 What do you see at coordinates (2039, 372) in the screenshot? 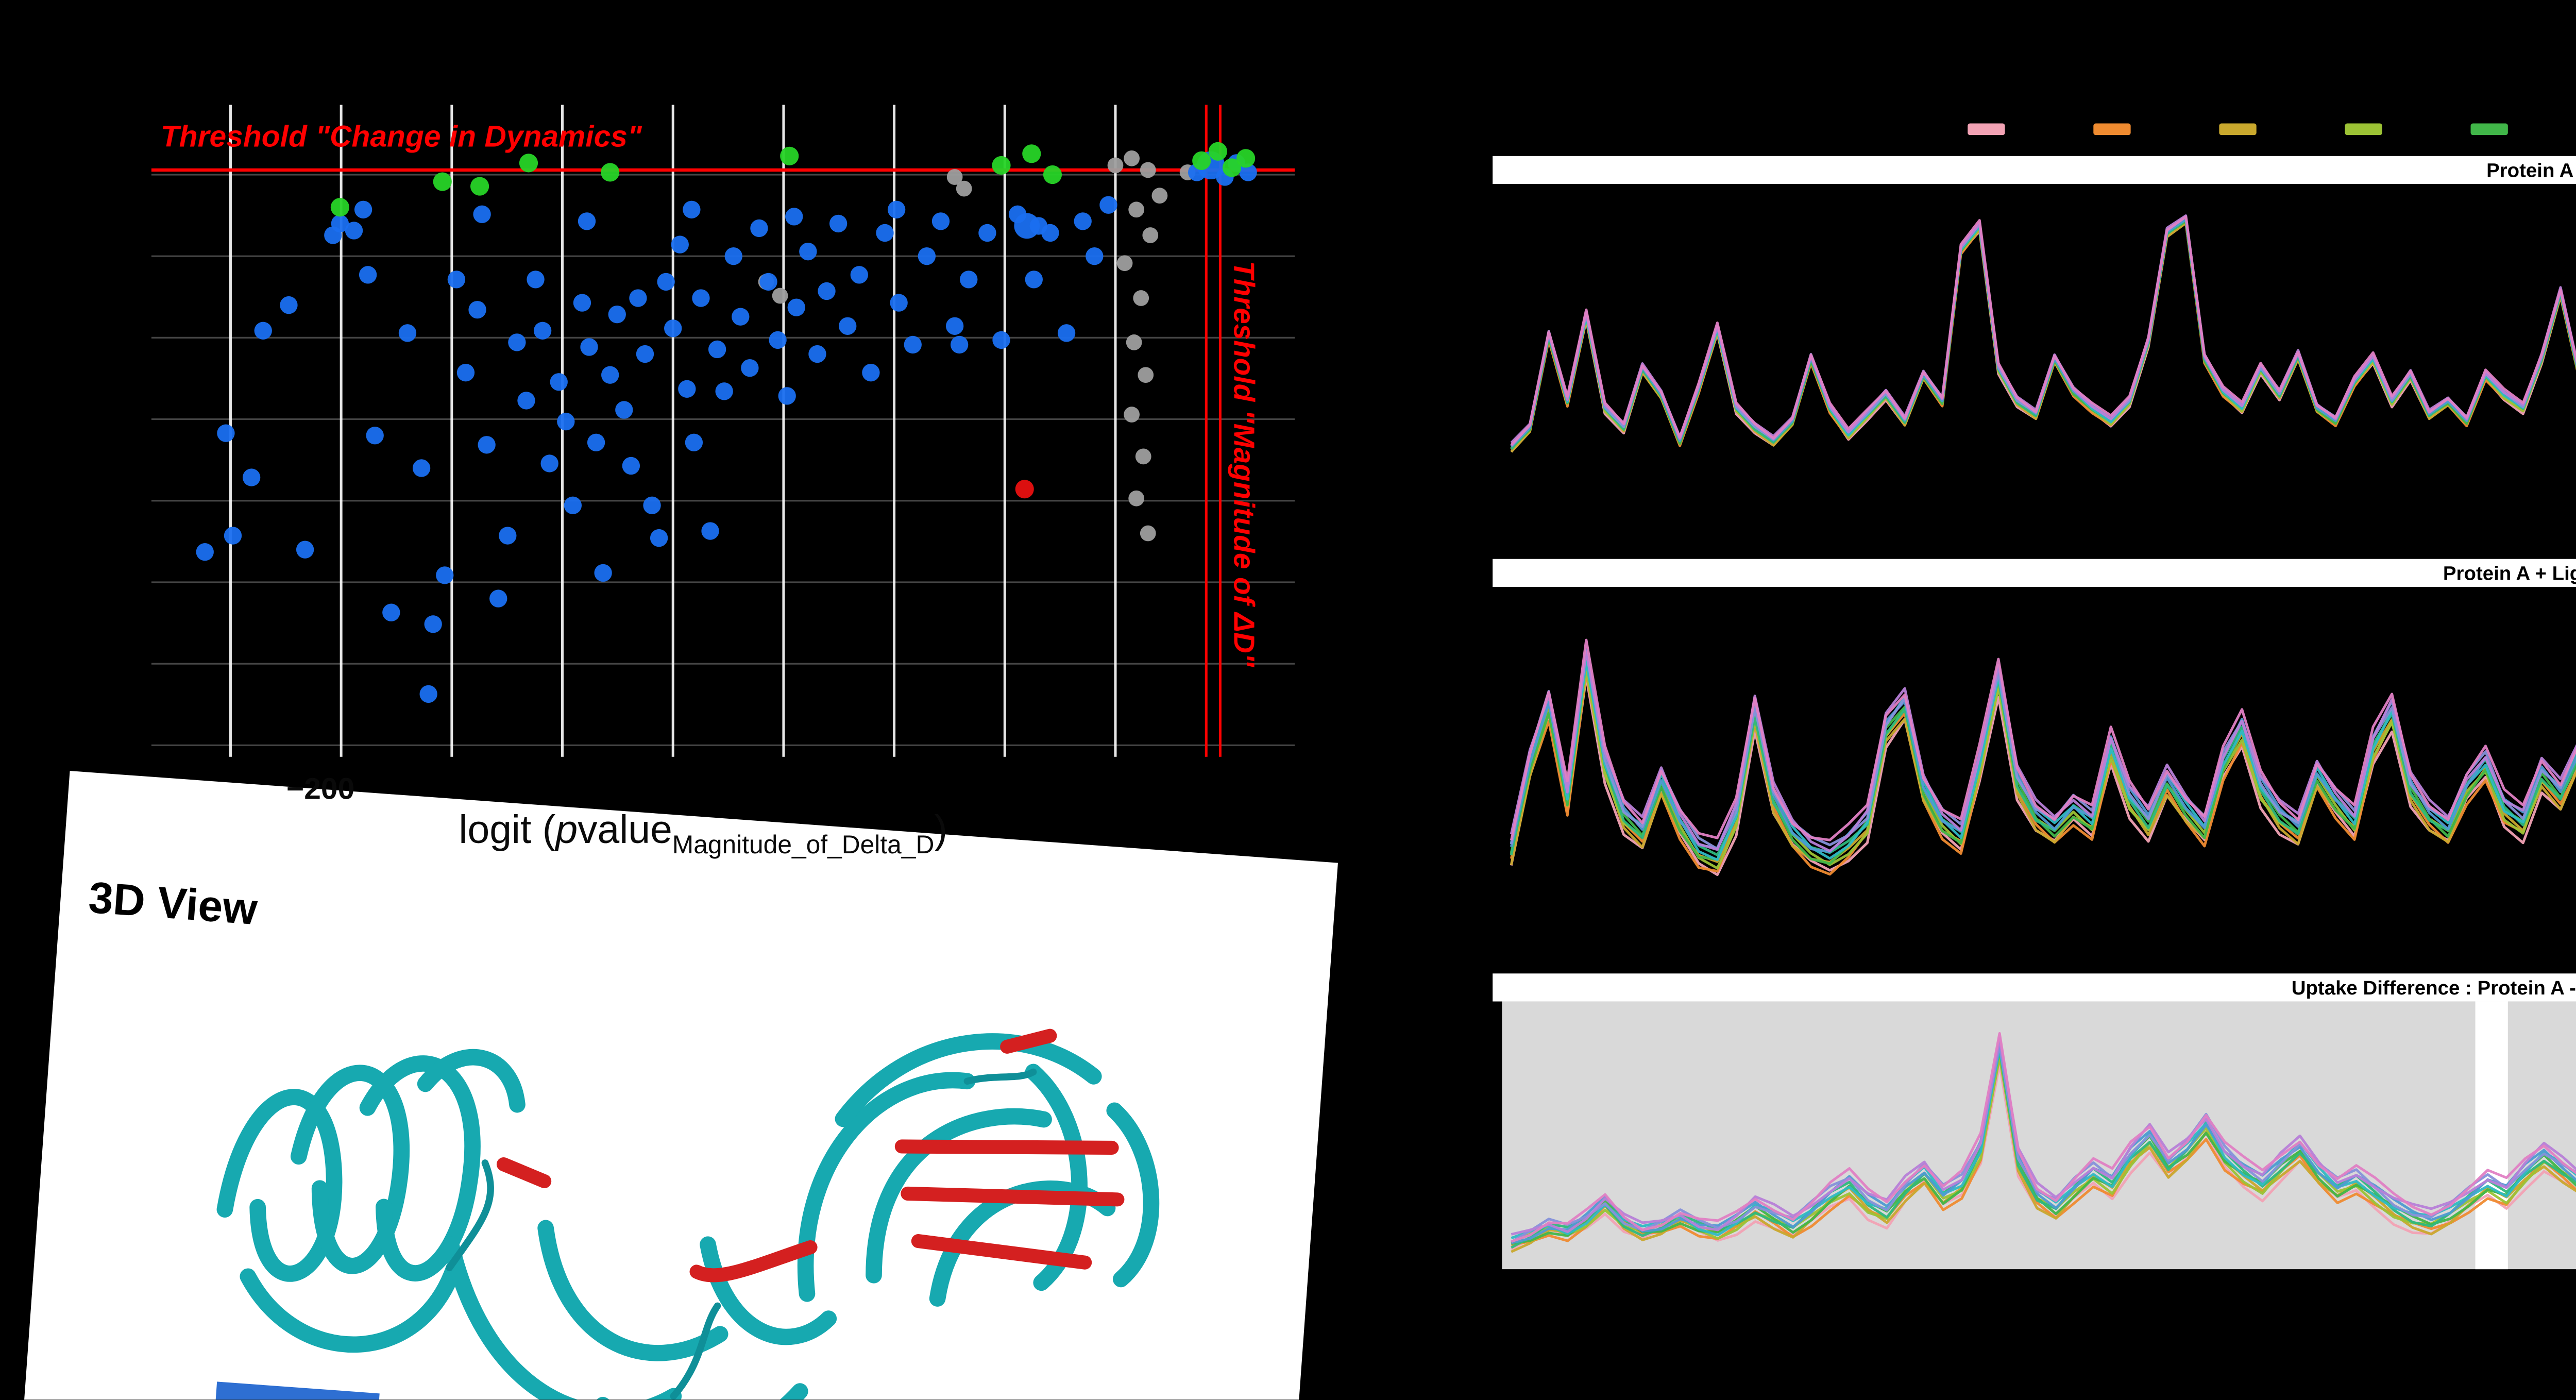
I see `uptake-chart-protein-a` at bounding box center [2039, 372].